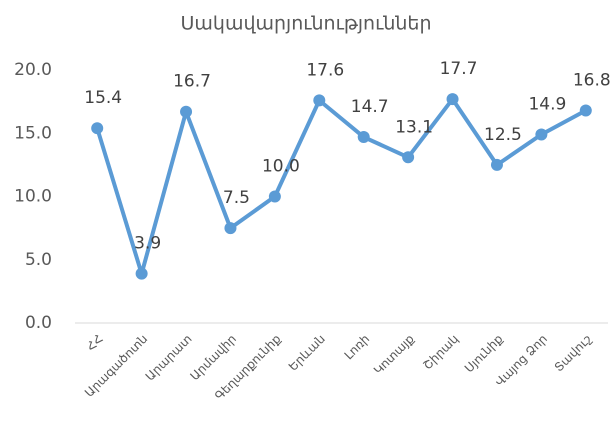 The width and height of the screenshot is (612, 432). What do you see at coordinates (484, 354) in the screenshot?
I see `x-tick-label: Սյունիք` at bounding box center [484, 354].